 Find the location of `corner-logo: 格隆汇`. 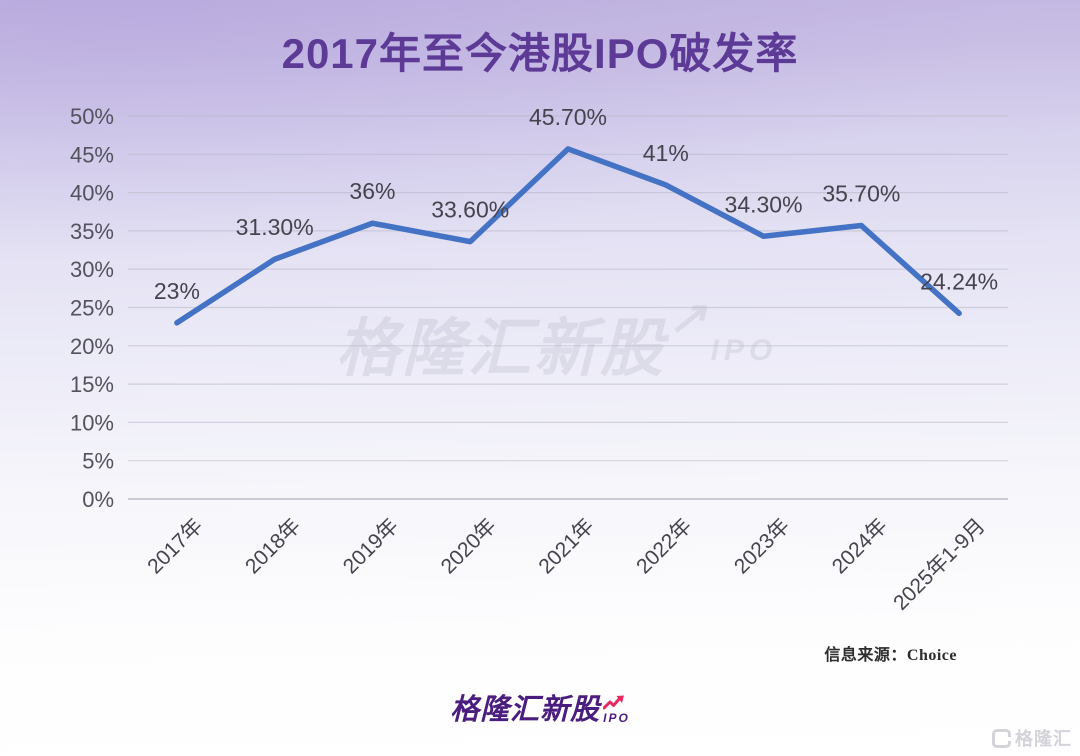

corner-logo: 格隆汇 is located at coordinates (1032, 738).